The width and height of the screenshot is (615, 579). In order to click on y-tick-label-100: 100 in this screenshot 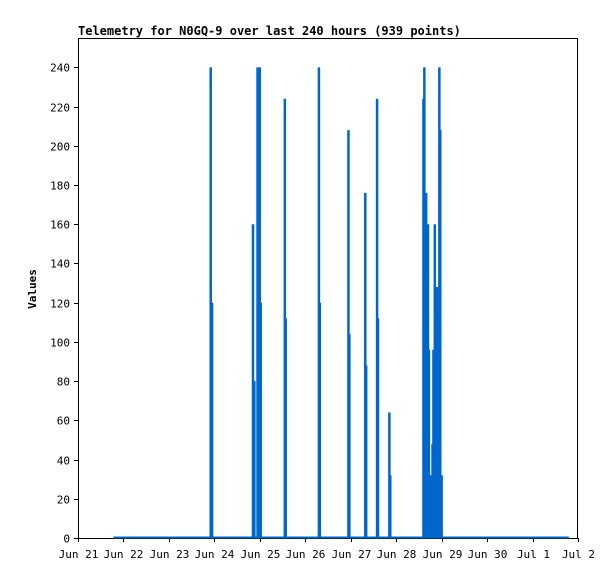, I will do `click(60, 343)`.